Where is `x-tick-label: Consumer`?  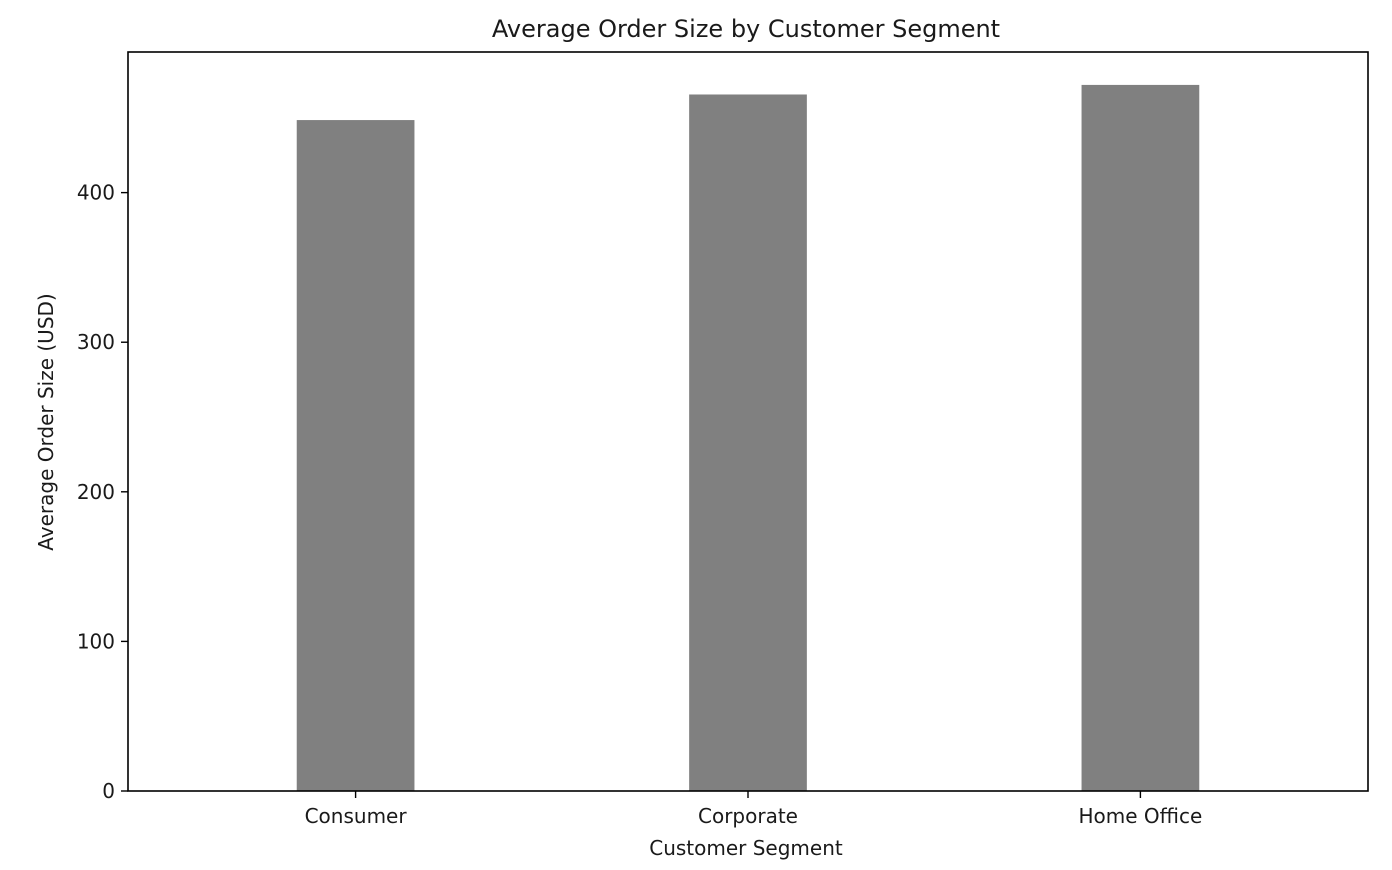 x-tick-label: Consumer is located at coordinates (356, 816).